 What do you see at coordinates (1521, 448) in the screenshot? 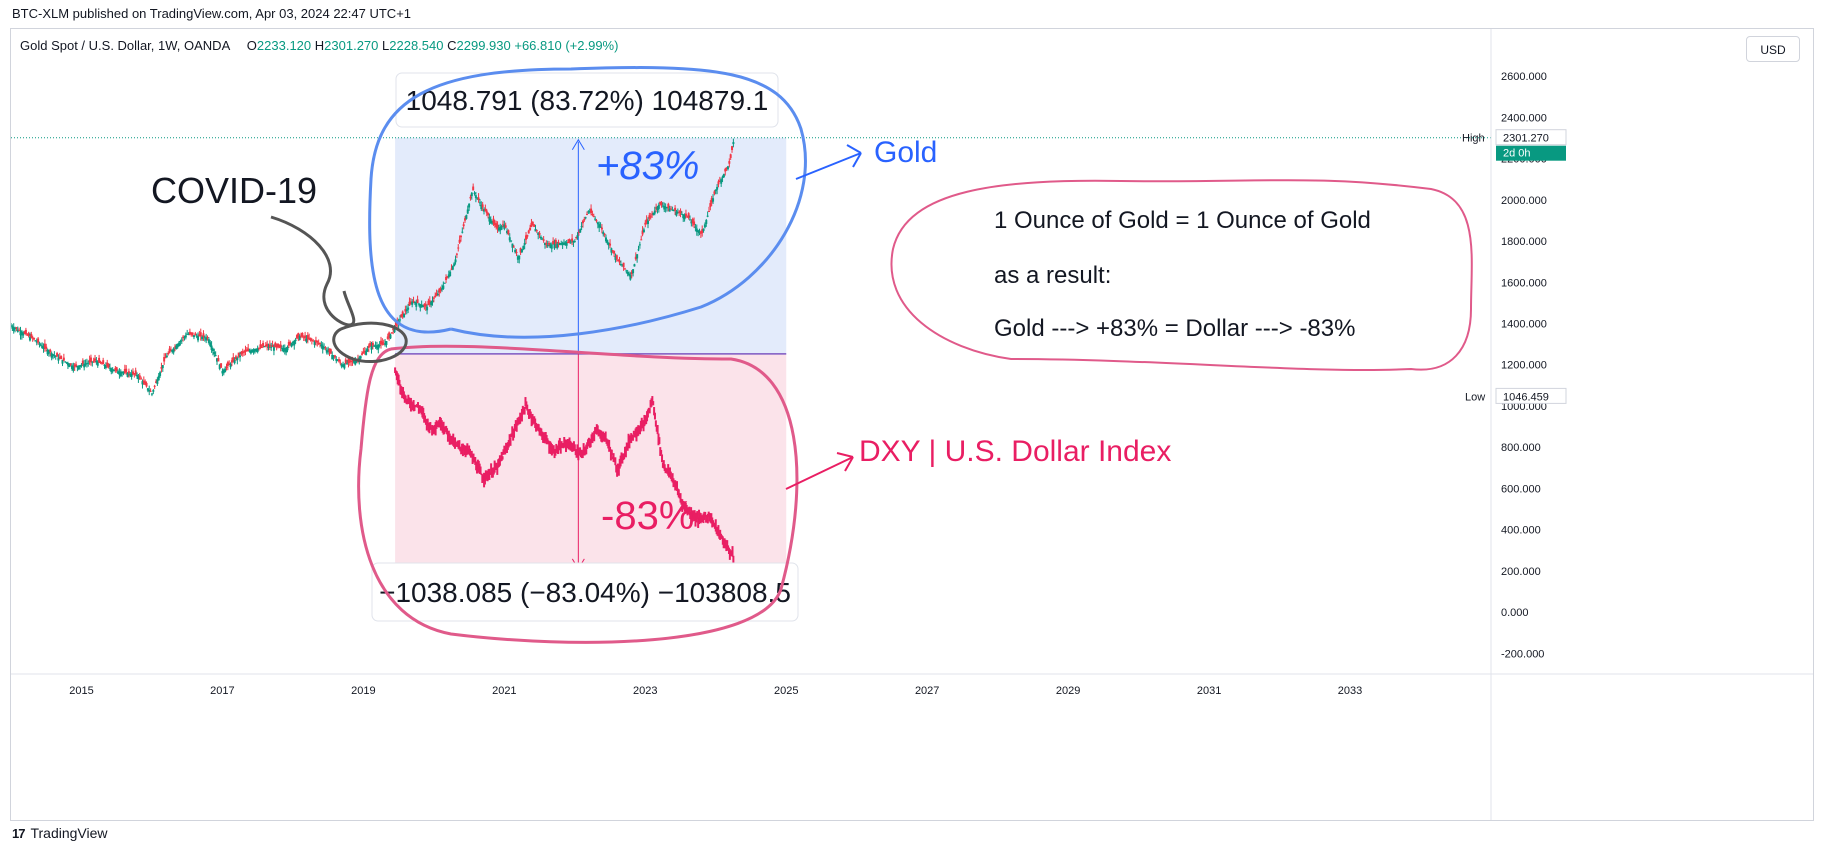
I see `y-tick-label: 800.000` at bounding box center [1521, 448].